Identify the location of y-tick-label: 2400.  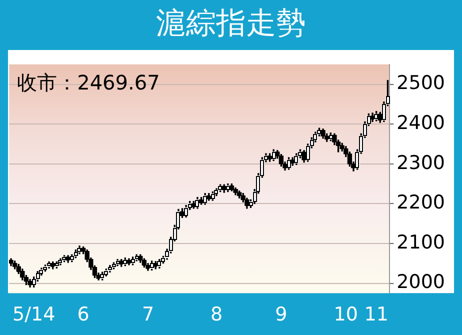
(421, 123).